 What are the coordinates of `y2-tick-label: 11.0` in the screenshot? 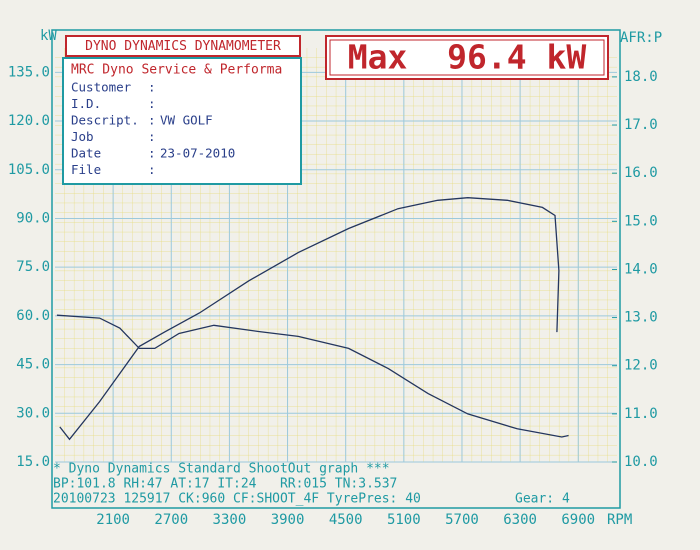 It's located at (641, 414).